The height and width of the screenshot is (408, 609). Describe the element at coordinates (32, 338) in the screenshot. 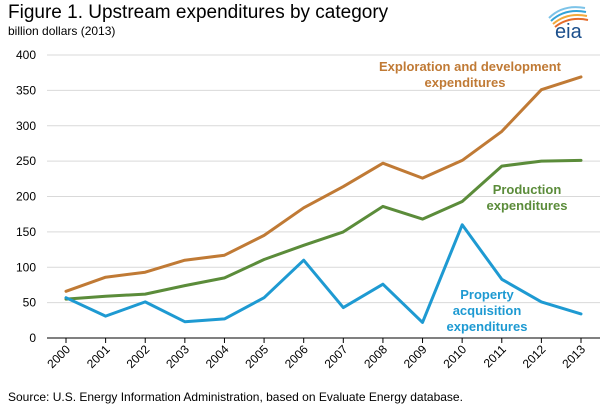

I see `y-tick-label: 0` at that location.